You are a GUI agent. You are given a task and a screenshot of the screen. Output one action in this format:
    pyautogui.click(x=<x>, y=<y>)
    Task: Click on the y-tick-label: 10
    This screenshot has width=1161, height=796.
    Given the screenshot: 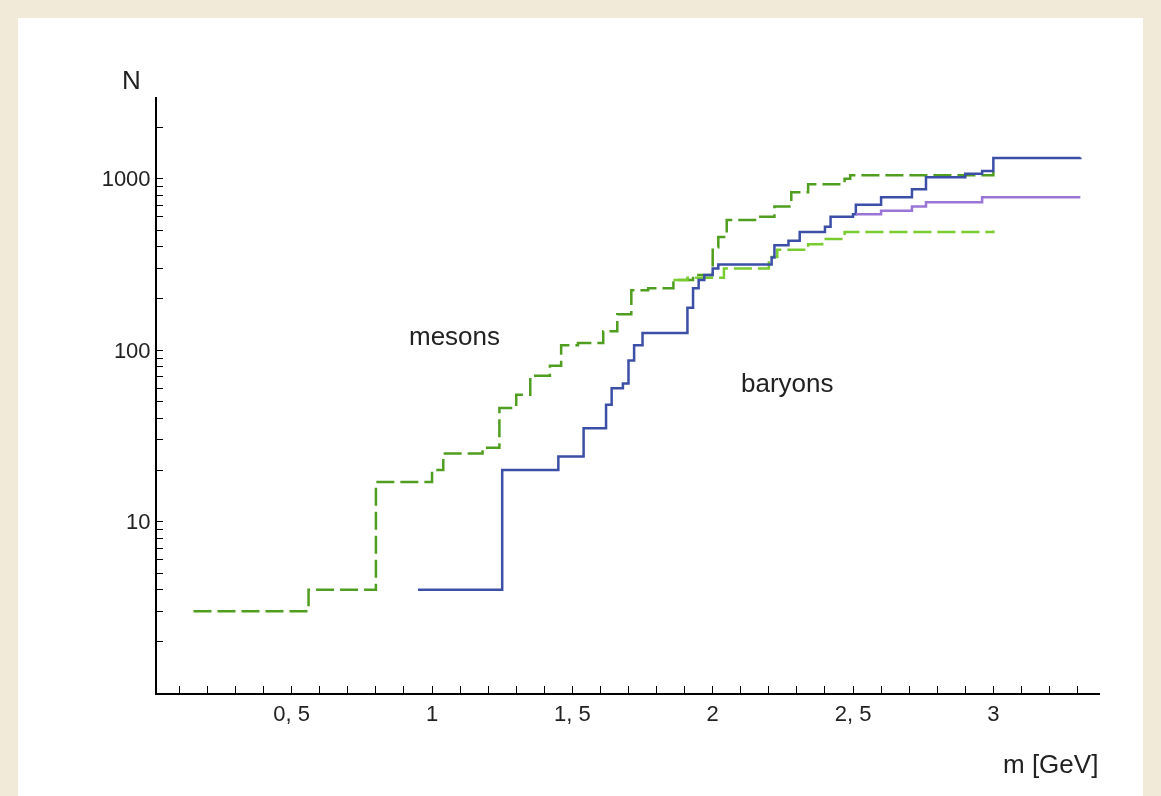 What is the action you would take?
    pyautogui.click(x=138, y=522)
    